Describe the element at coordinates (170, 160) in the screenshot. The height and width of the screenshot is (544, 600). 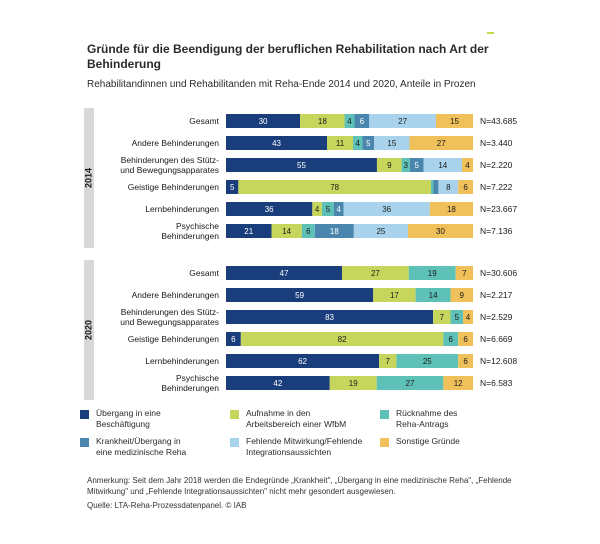
I see `category-label: Behinderungen des Stütz-` at that location.